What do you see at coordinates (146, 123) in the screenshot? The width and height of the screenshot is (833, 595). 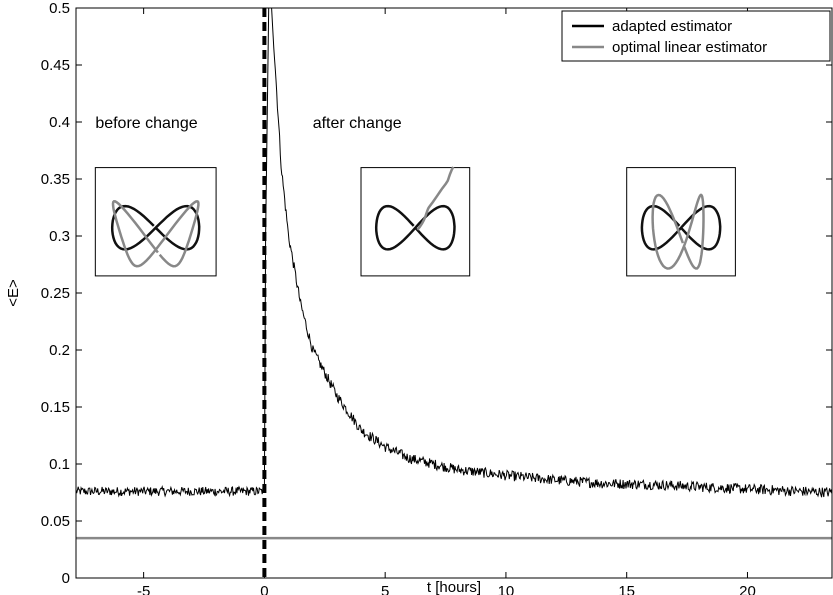 I see `annotation: before change` at bounding box center [146, 123].